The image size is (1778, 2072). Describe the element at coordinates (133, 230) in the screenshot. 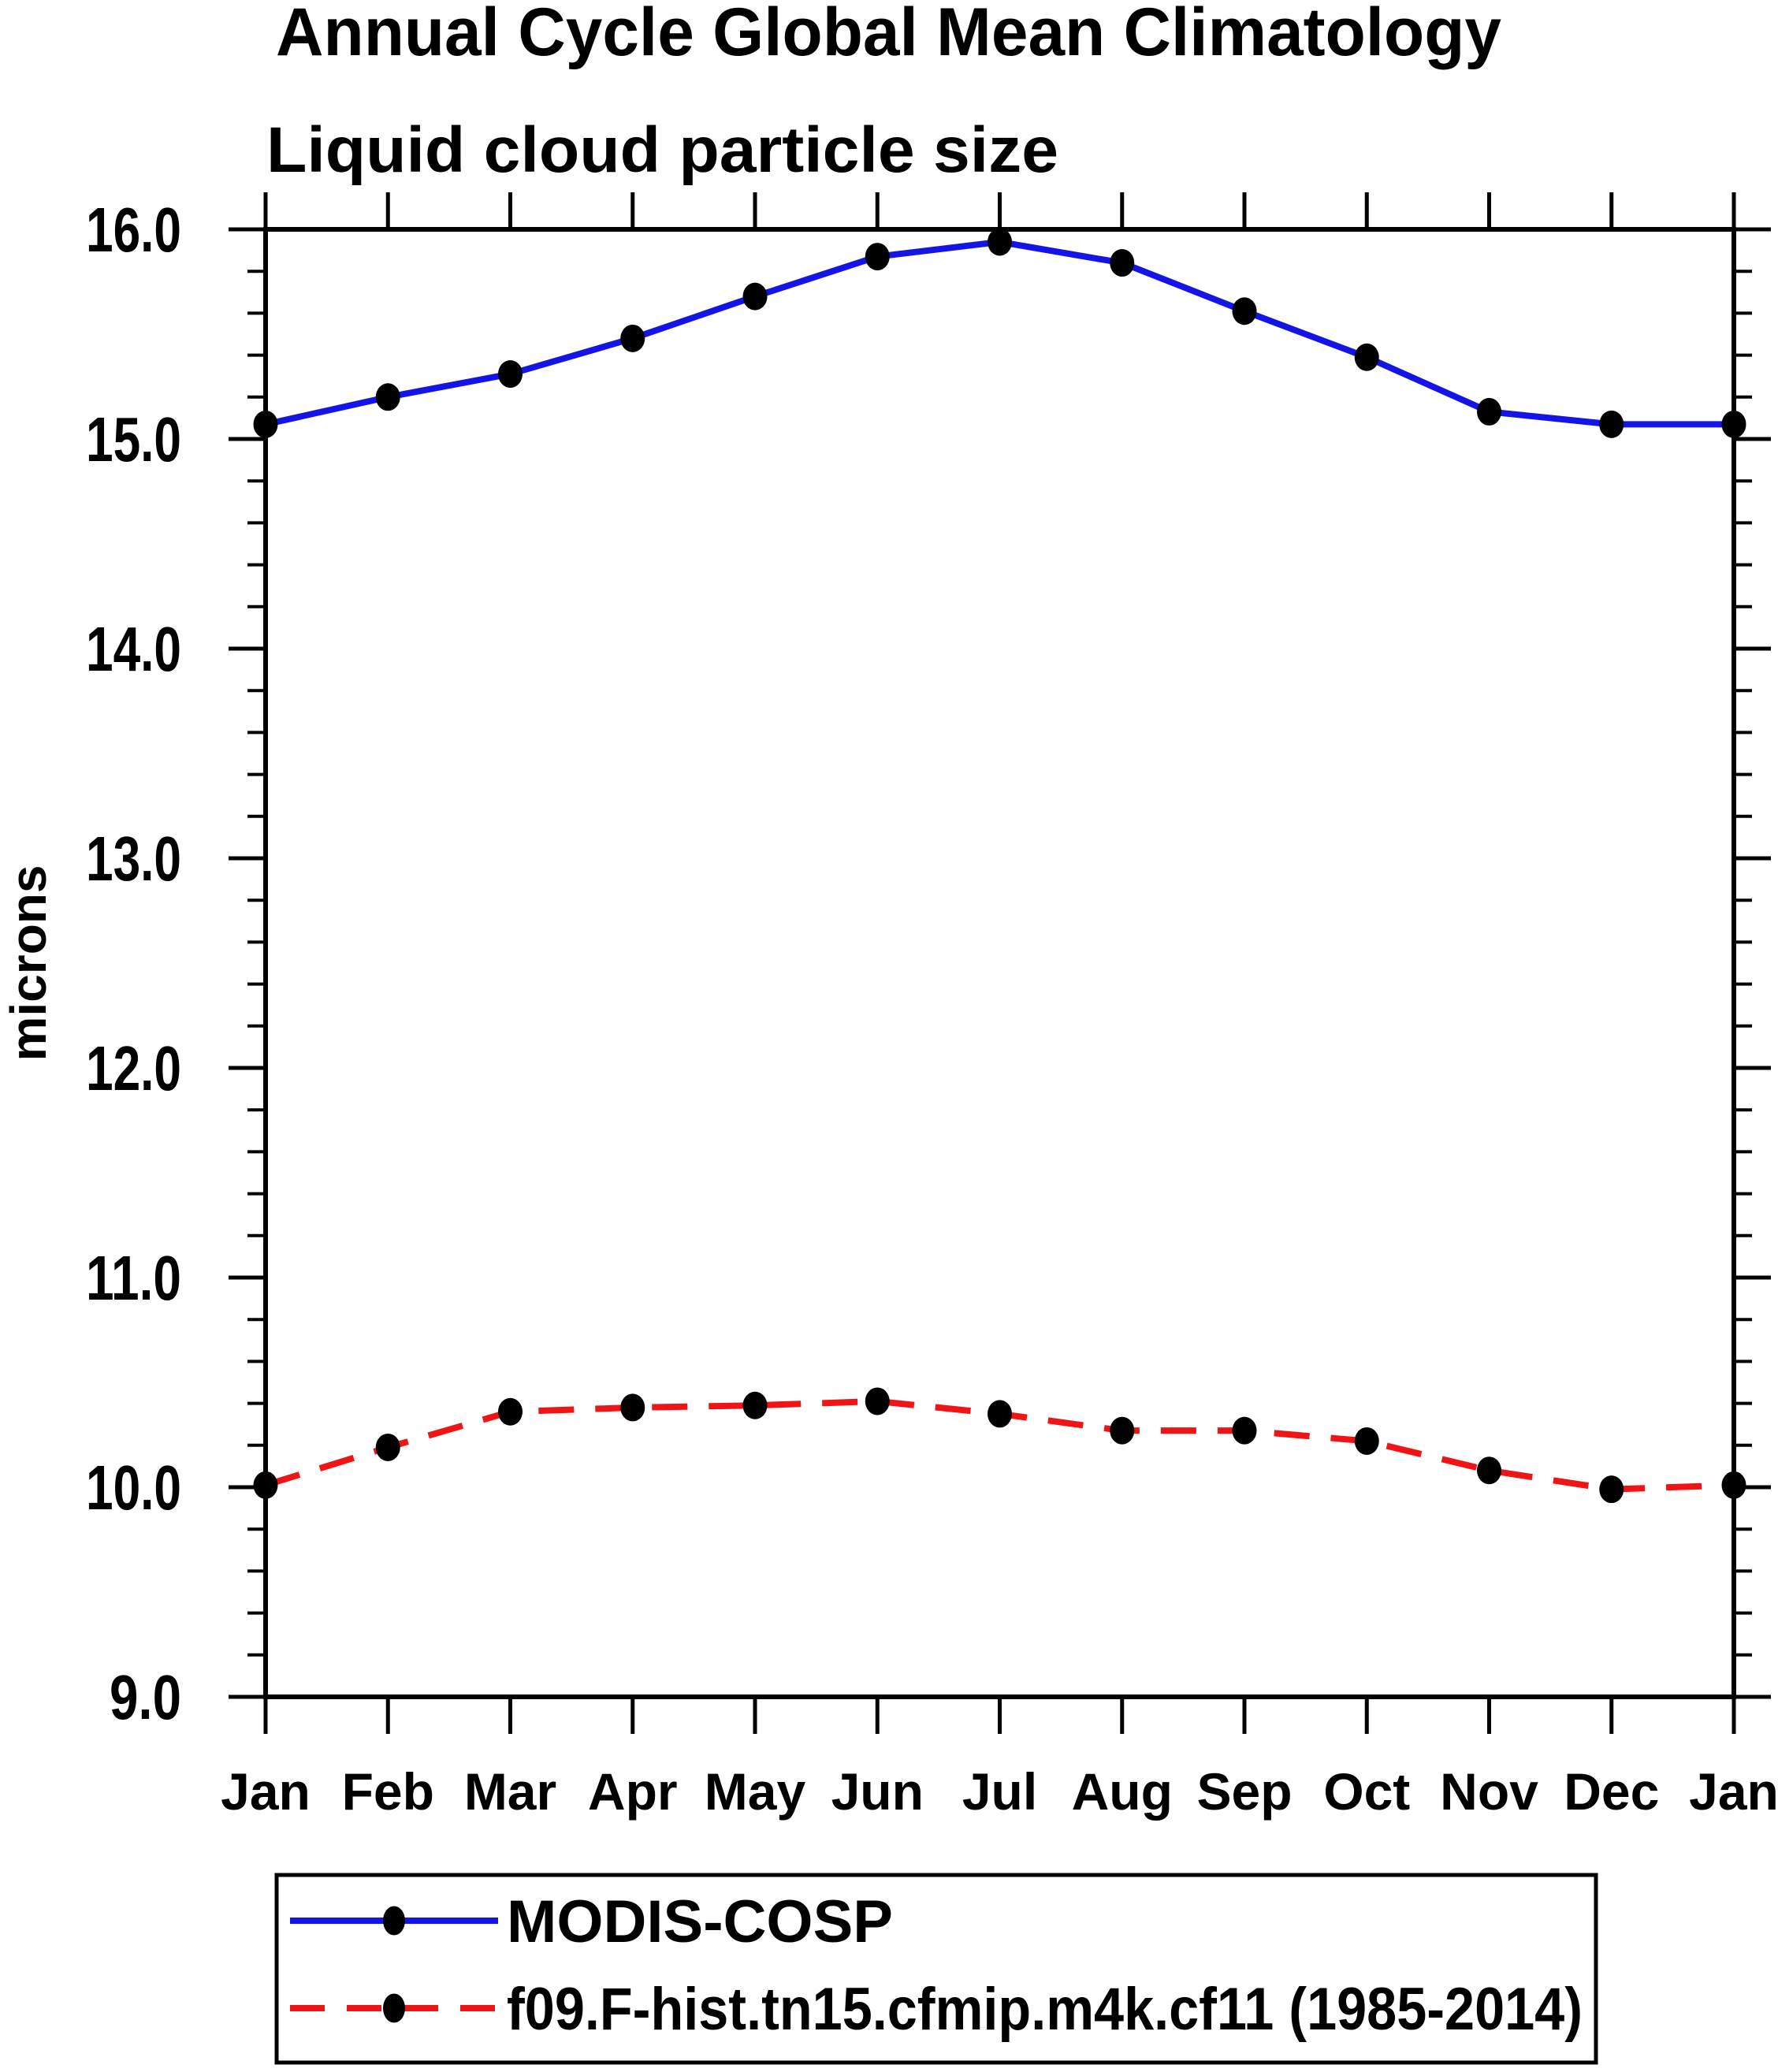

I see `y-tick-label: 16.0` at that location.